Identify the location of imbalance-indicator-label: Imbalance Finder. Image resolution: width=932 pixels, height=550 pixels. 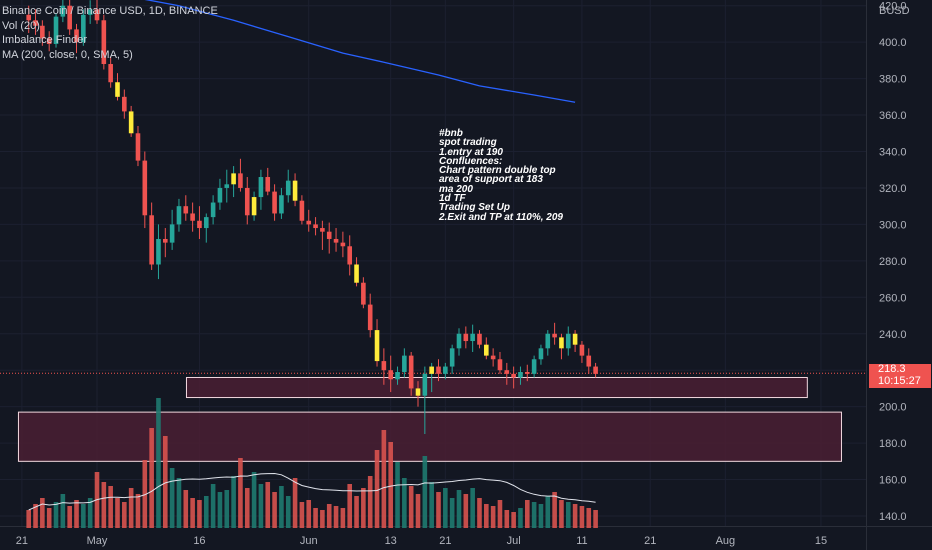
(44, 40).